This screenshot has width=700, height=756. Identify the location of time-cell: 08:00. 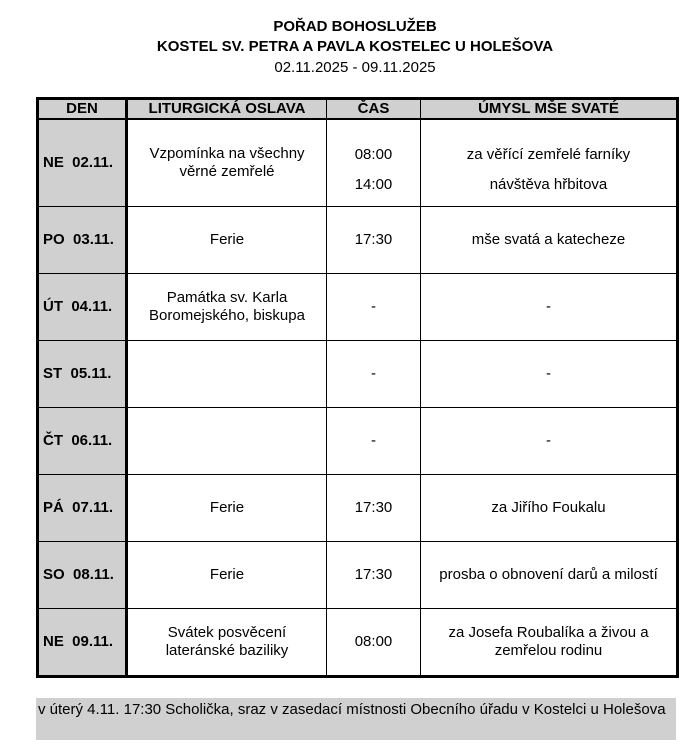
(373, 642).